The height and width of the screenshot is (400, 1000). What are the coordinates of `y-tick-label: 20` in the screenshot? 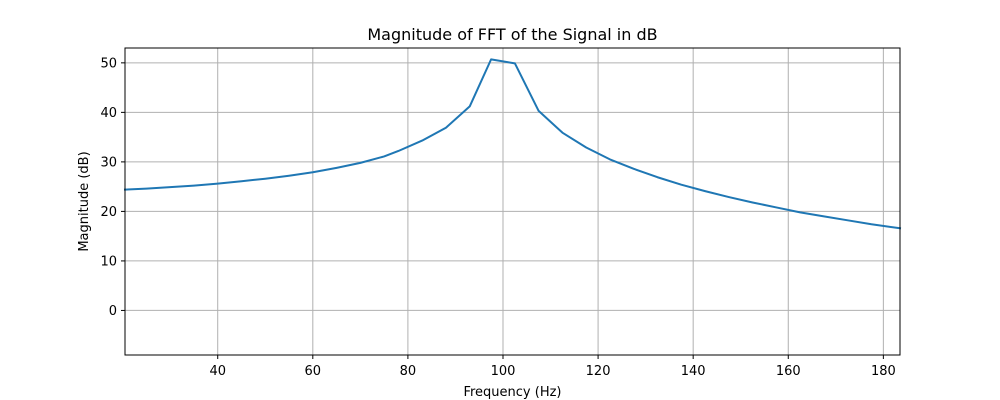 It's located at (108, 212).